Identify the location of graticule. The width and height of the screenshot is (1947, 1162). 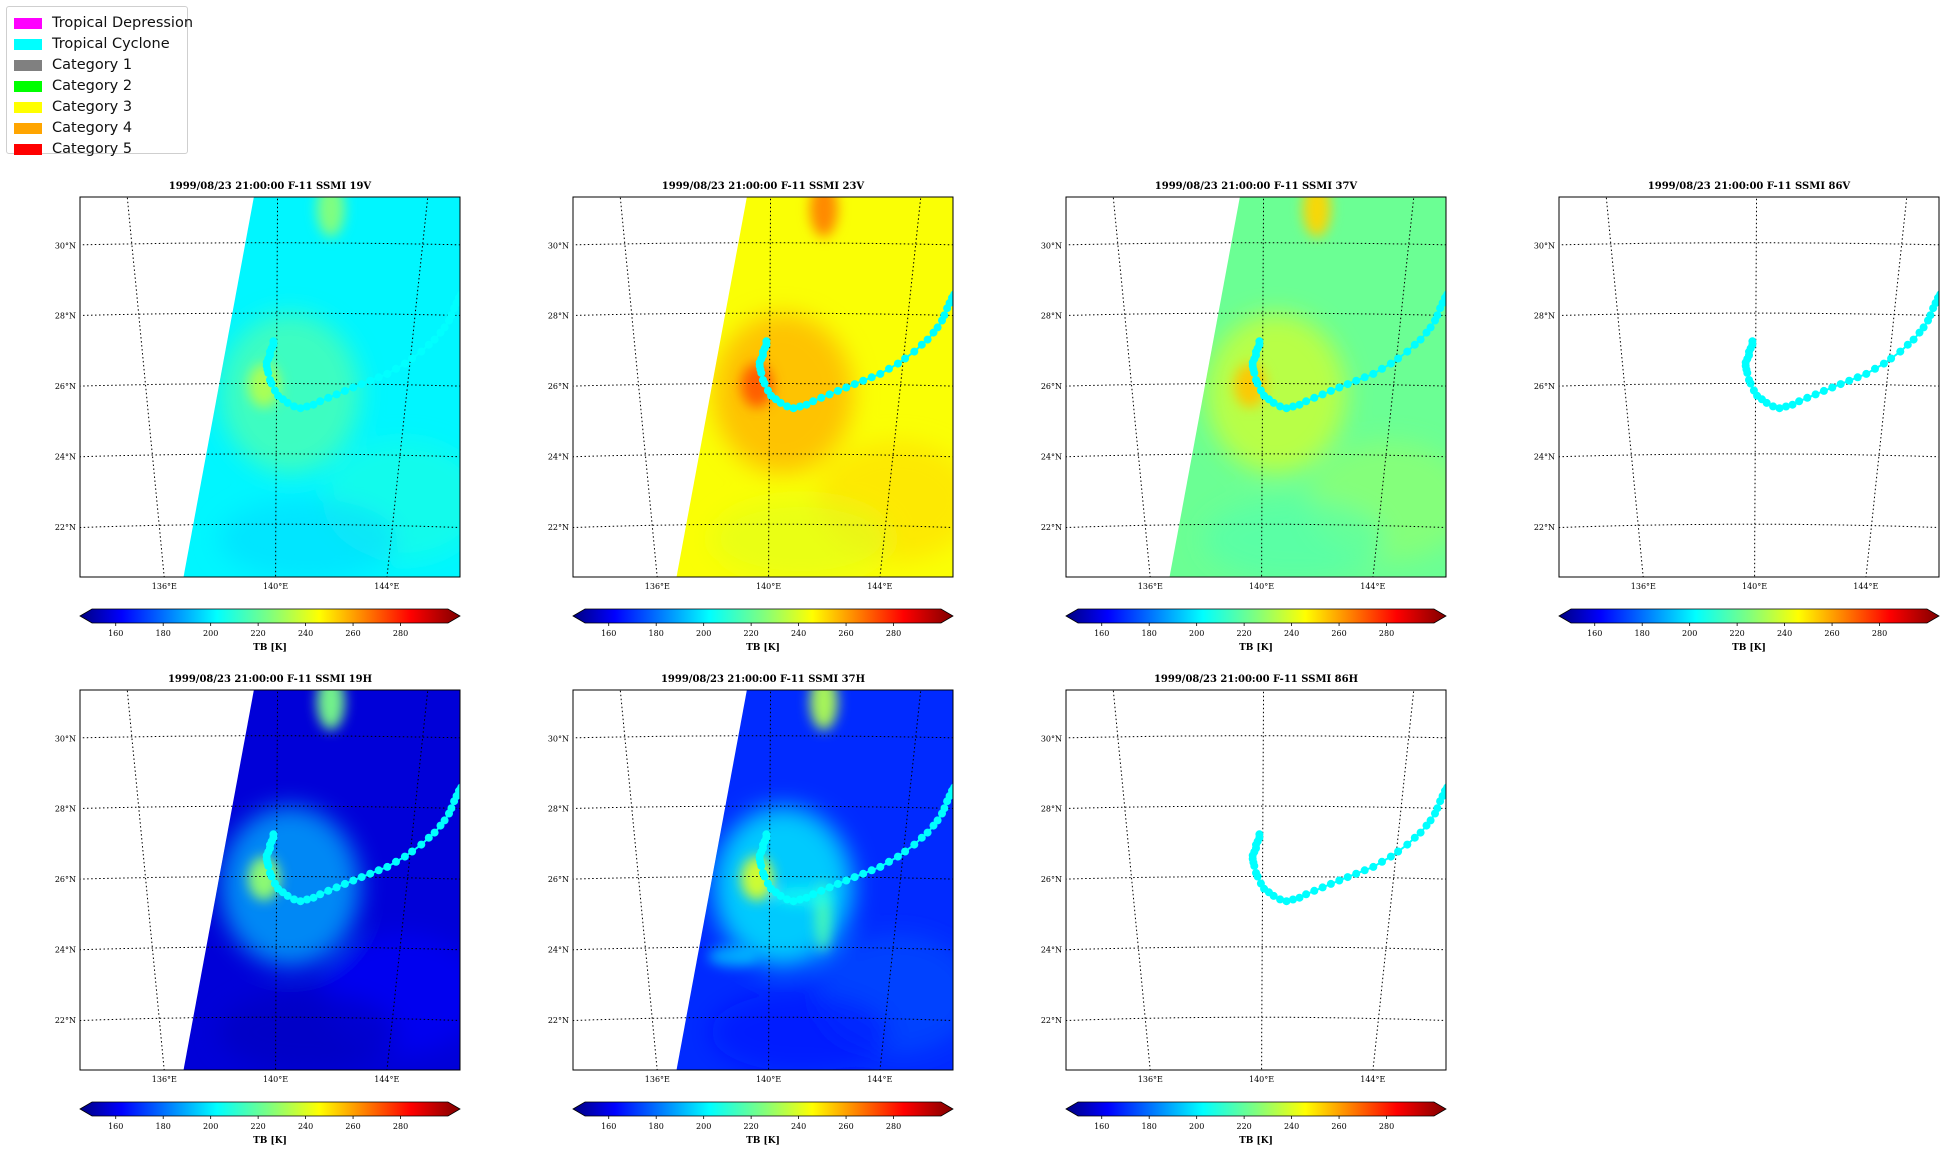
(763, 387).